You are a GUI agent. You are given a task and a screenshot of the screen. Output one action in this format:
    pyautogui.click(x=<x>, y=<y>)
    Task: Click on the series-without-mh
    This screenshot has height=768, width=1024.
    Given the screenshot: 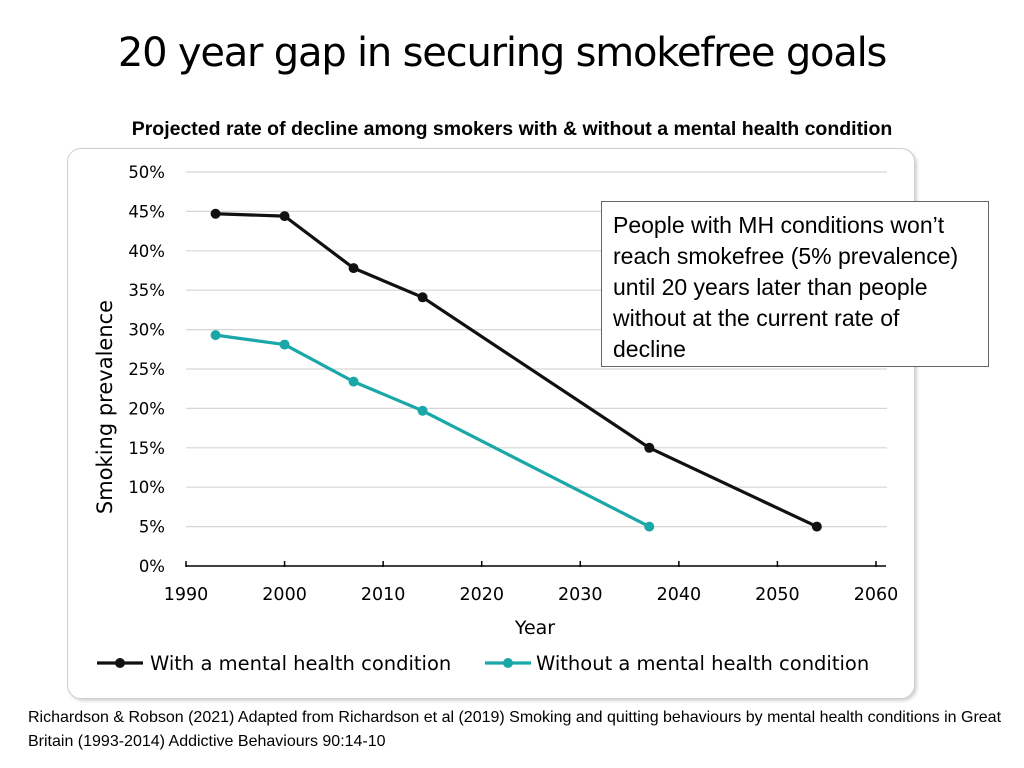 What is the action you would take?
    pyautogui.click(x=432, y=431)
    